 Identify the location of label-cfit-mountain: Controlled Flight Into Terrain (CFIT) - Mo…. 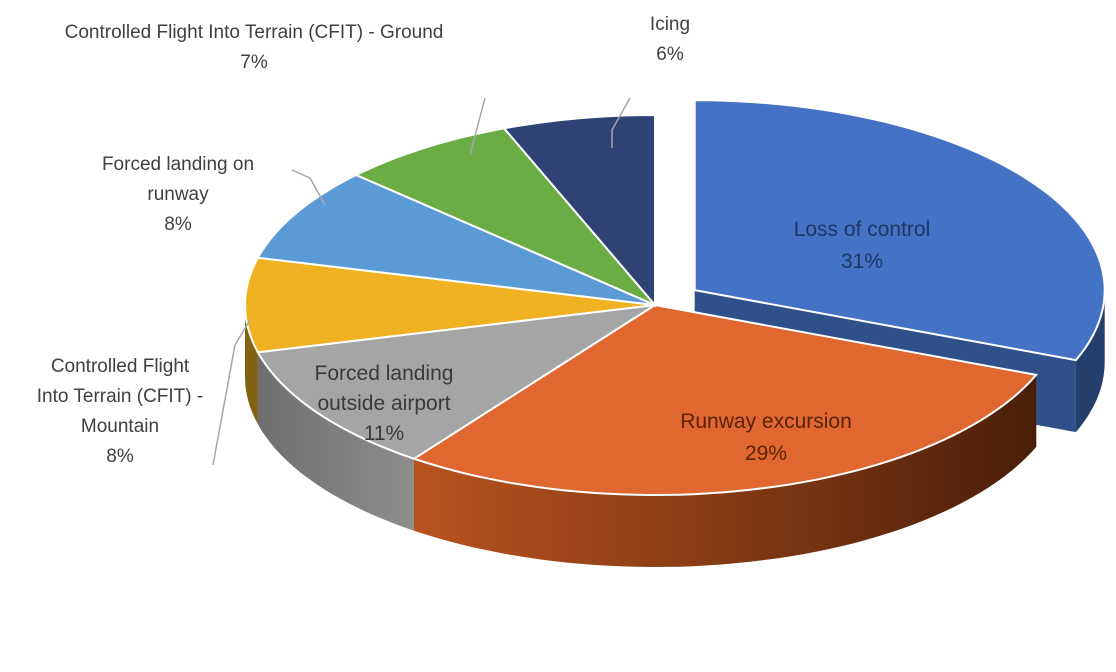
(120, 411).